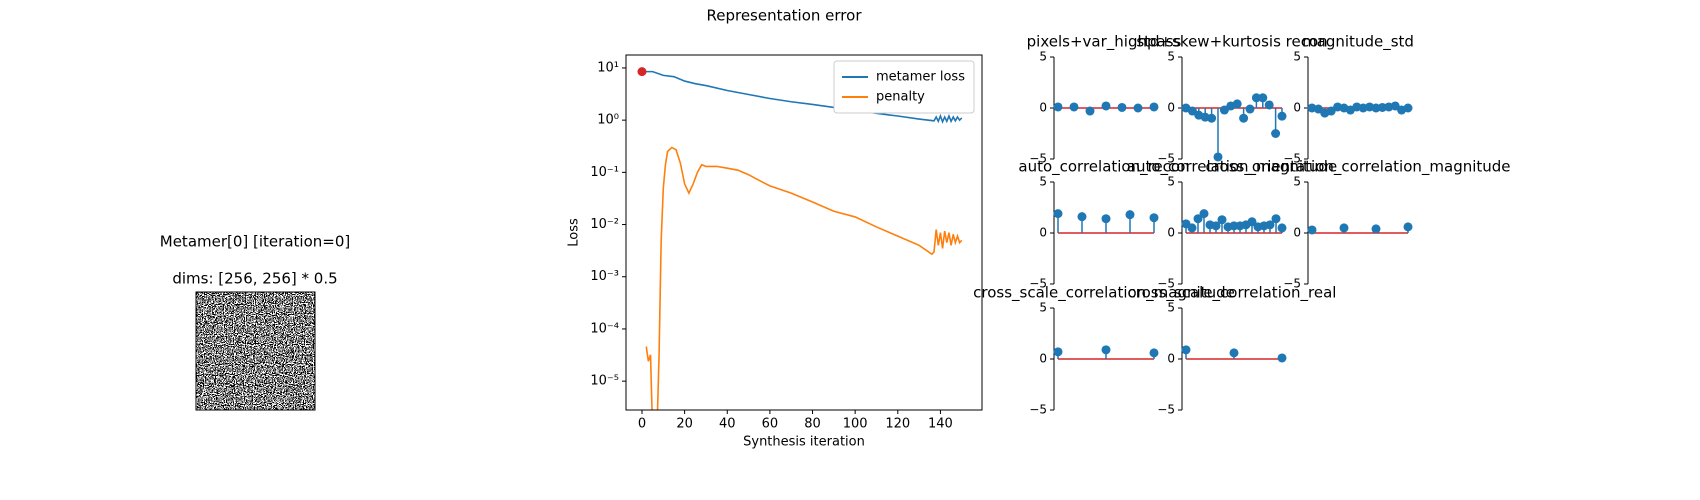 This screenshot has height=500, width=1700. What do you see at coordinates (604, 276) in the screenshot?
I see `y-tick-label: 10⁻³` at bounding box center [604, 276].